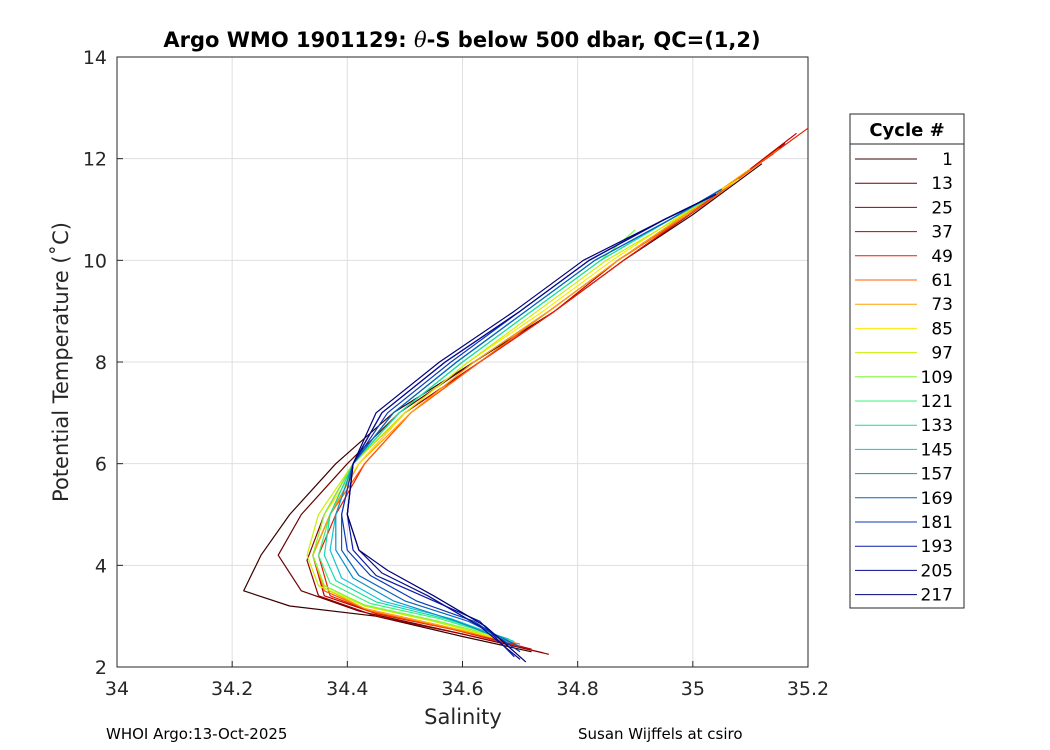 The width and height of the screenshot is (1050, 750). What do you see at coordinates (101, 668) in the screenshot?
I see `y-tick-label: 2` at bounding box center [101, 668].